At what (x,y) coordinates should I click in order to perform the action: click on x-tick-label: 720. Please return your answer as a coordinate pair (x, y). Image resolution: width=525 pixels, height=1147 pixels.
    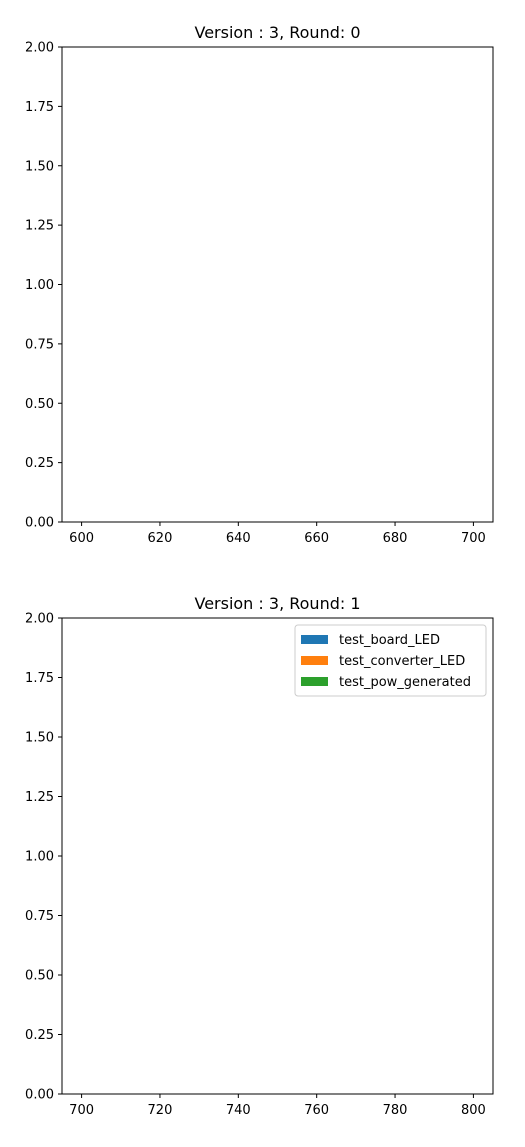
    Looking at the image, I should click on (160, 1110).